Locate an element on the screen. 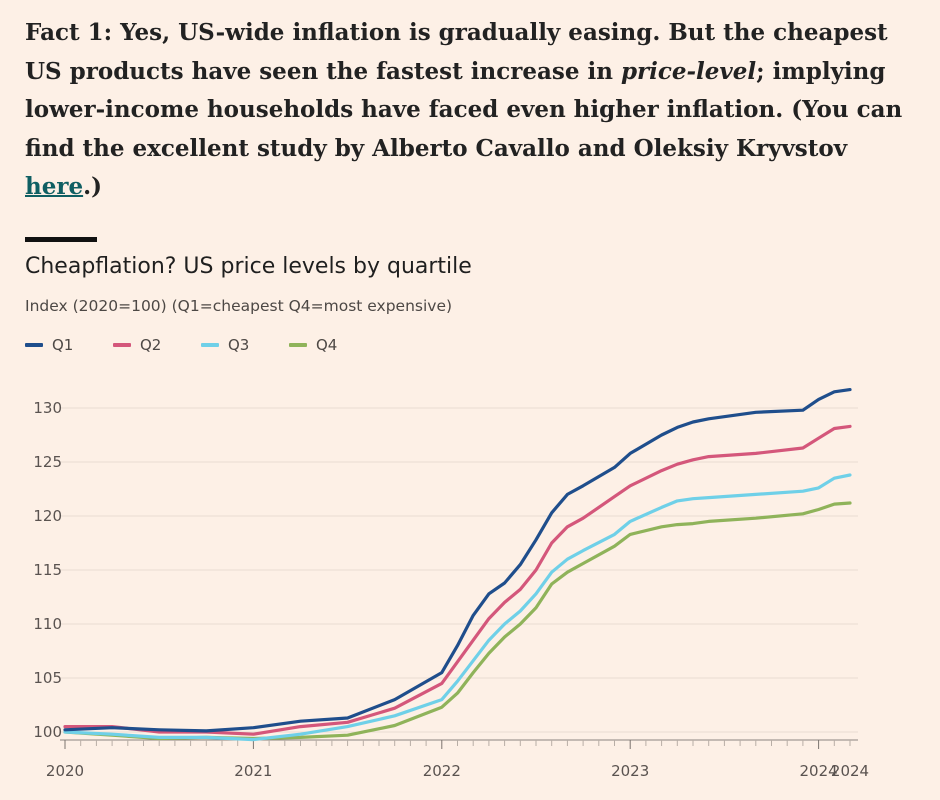  legend-label: Q3 is located at coordinates (239, 345).